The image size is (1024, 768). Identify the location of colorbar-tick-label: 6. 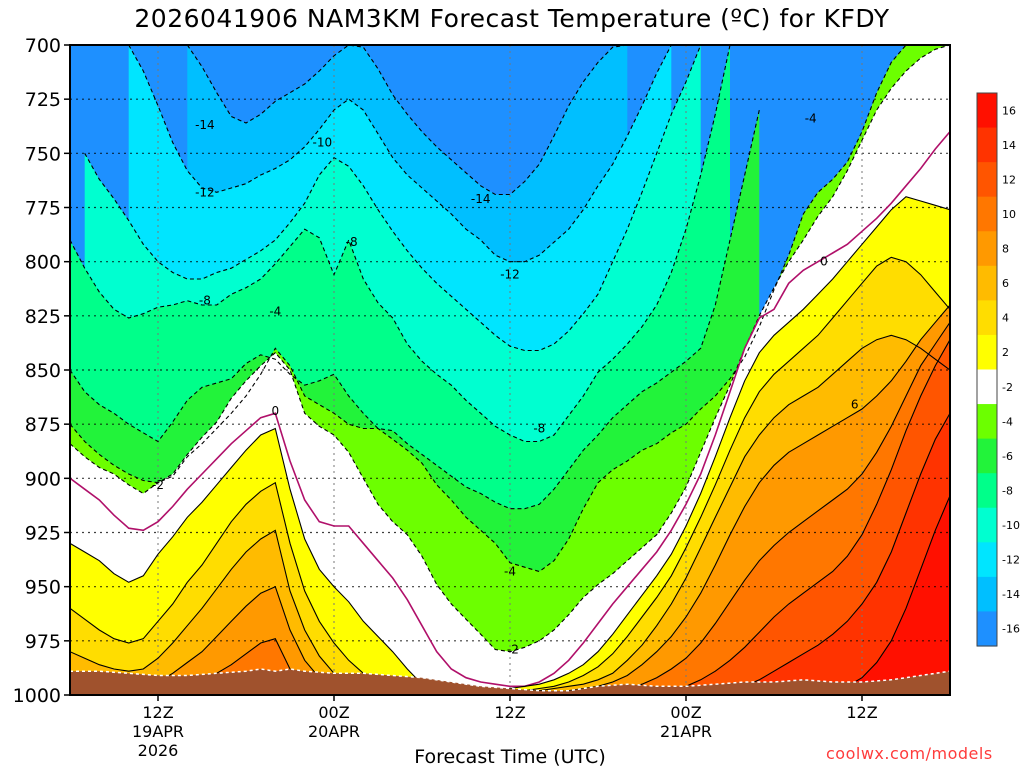
(1005, 283).